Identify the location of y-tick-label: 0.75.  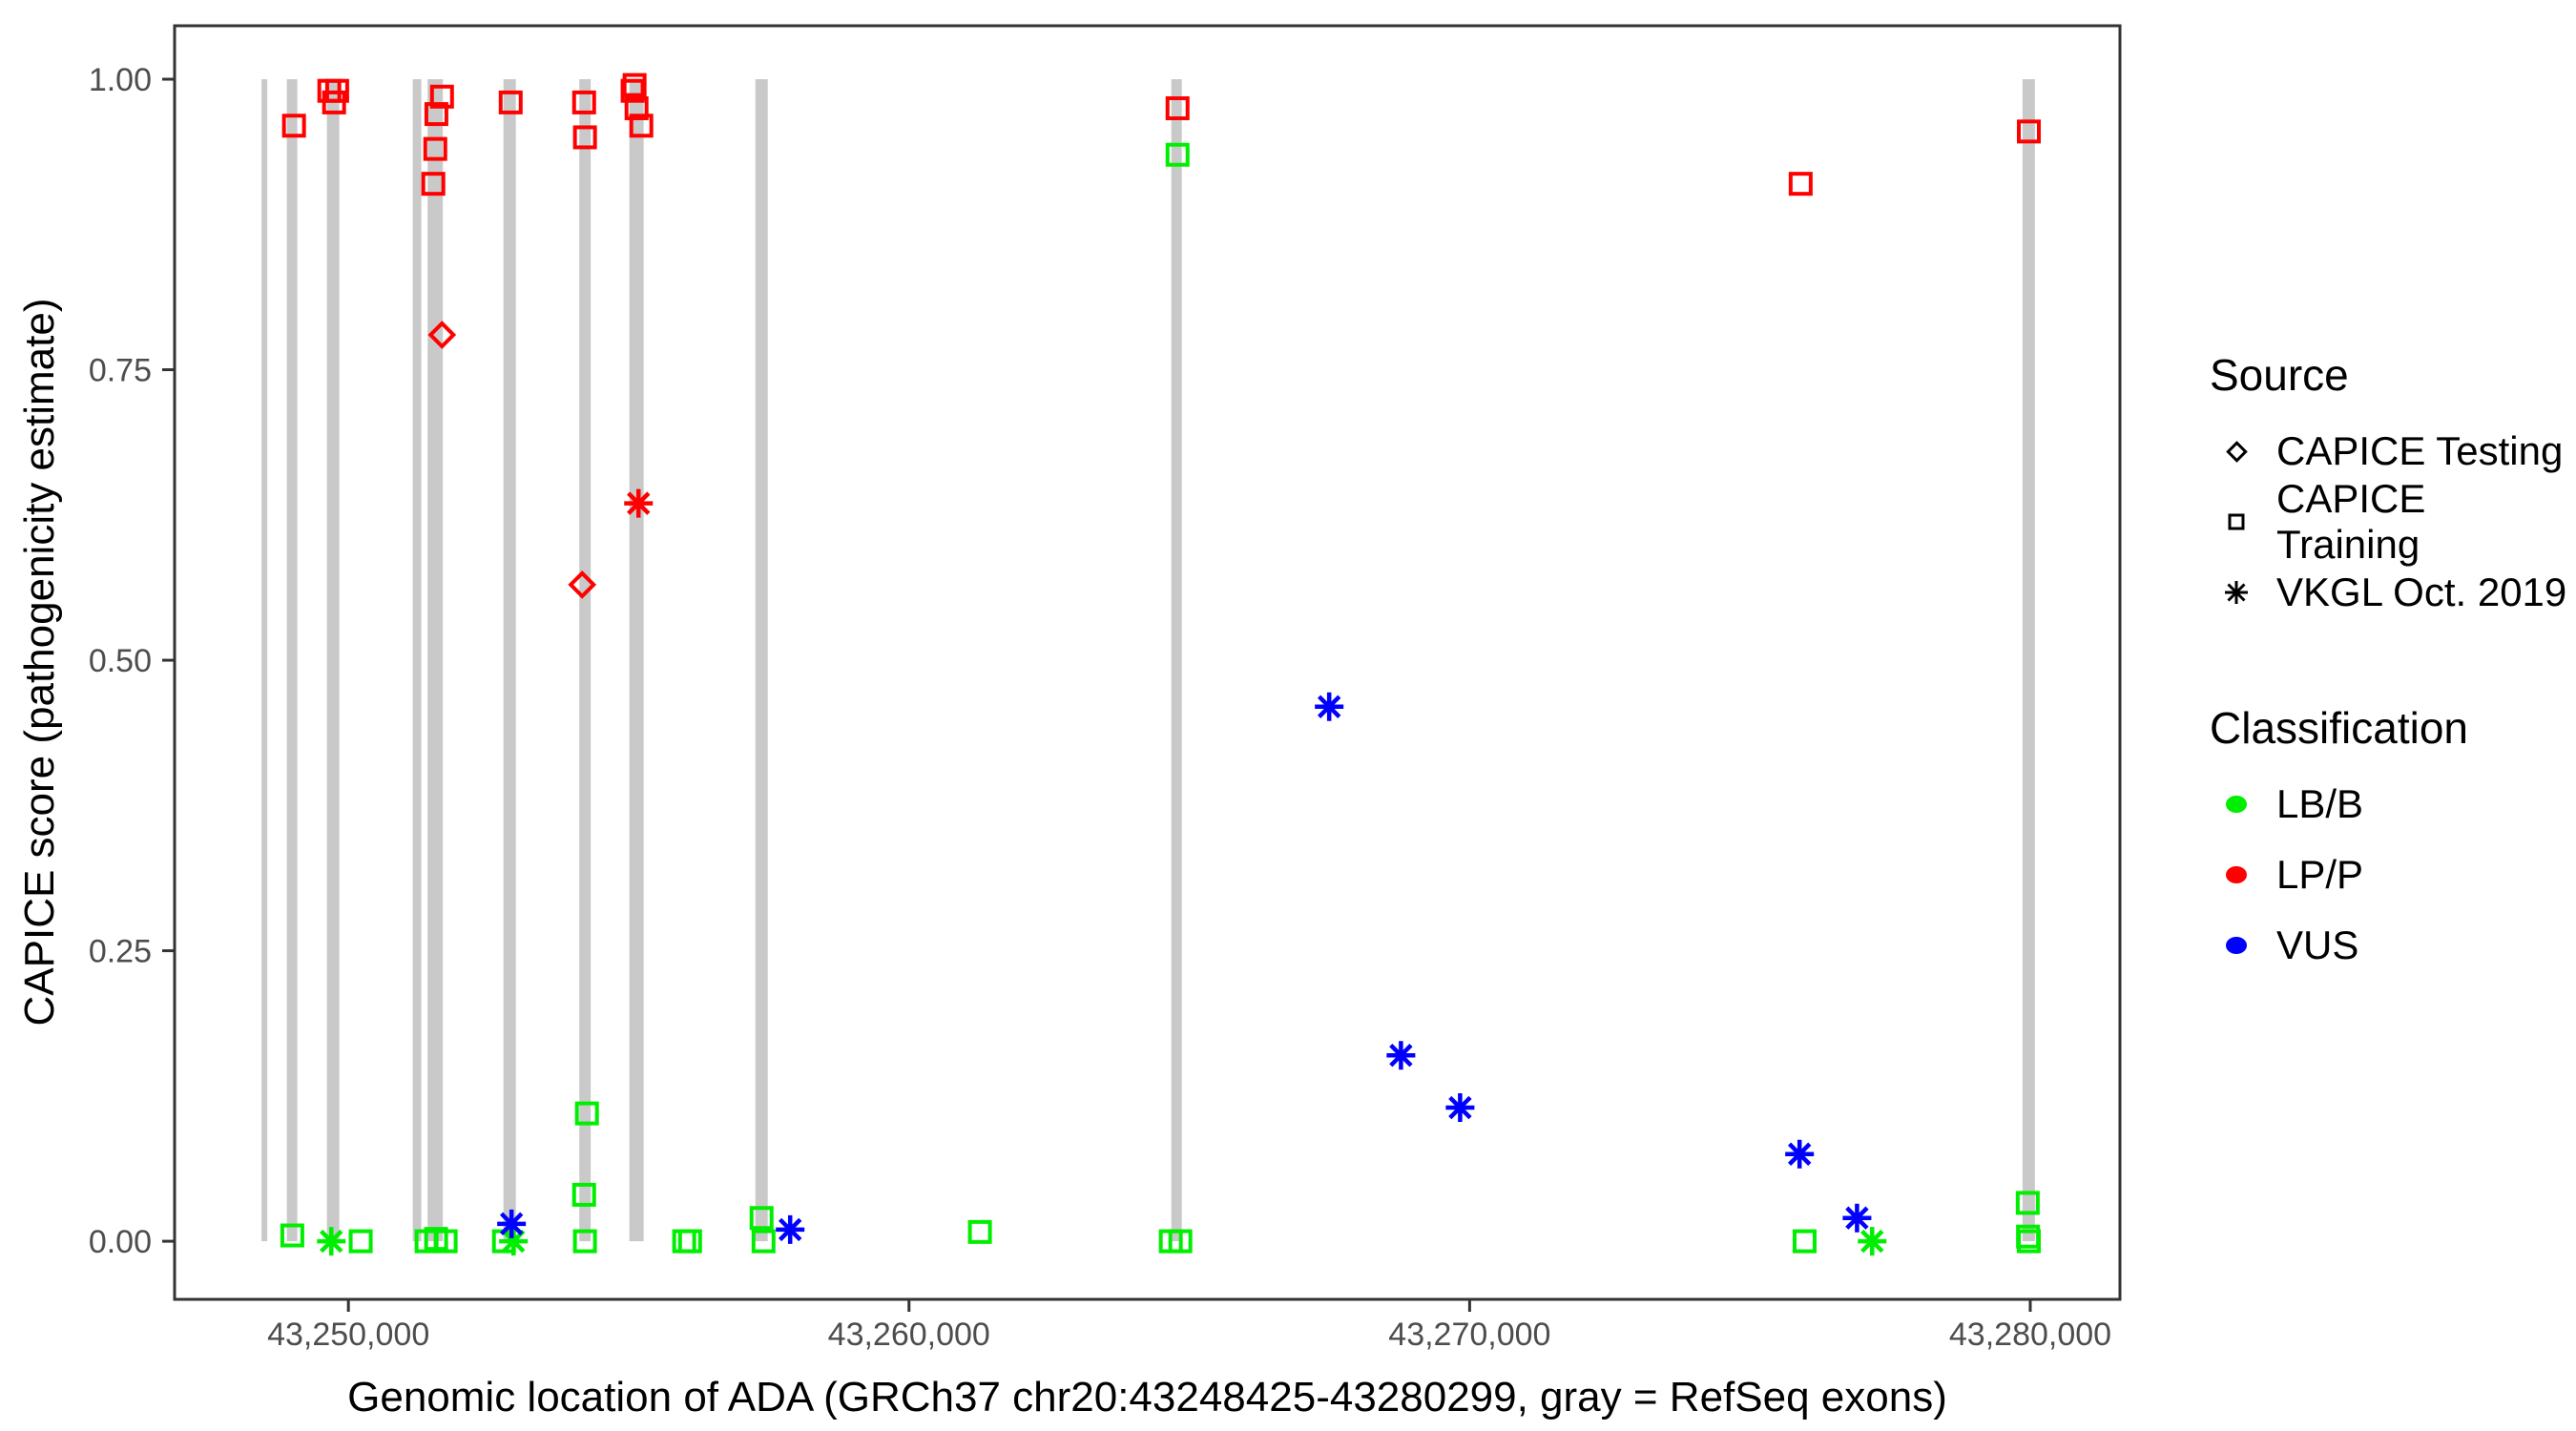
(120, 371).